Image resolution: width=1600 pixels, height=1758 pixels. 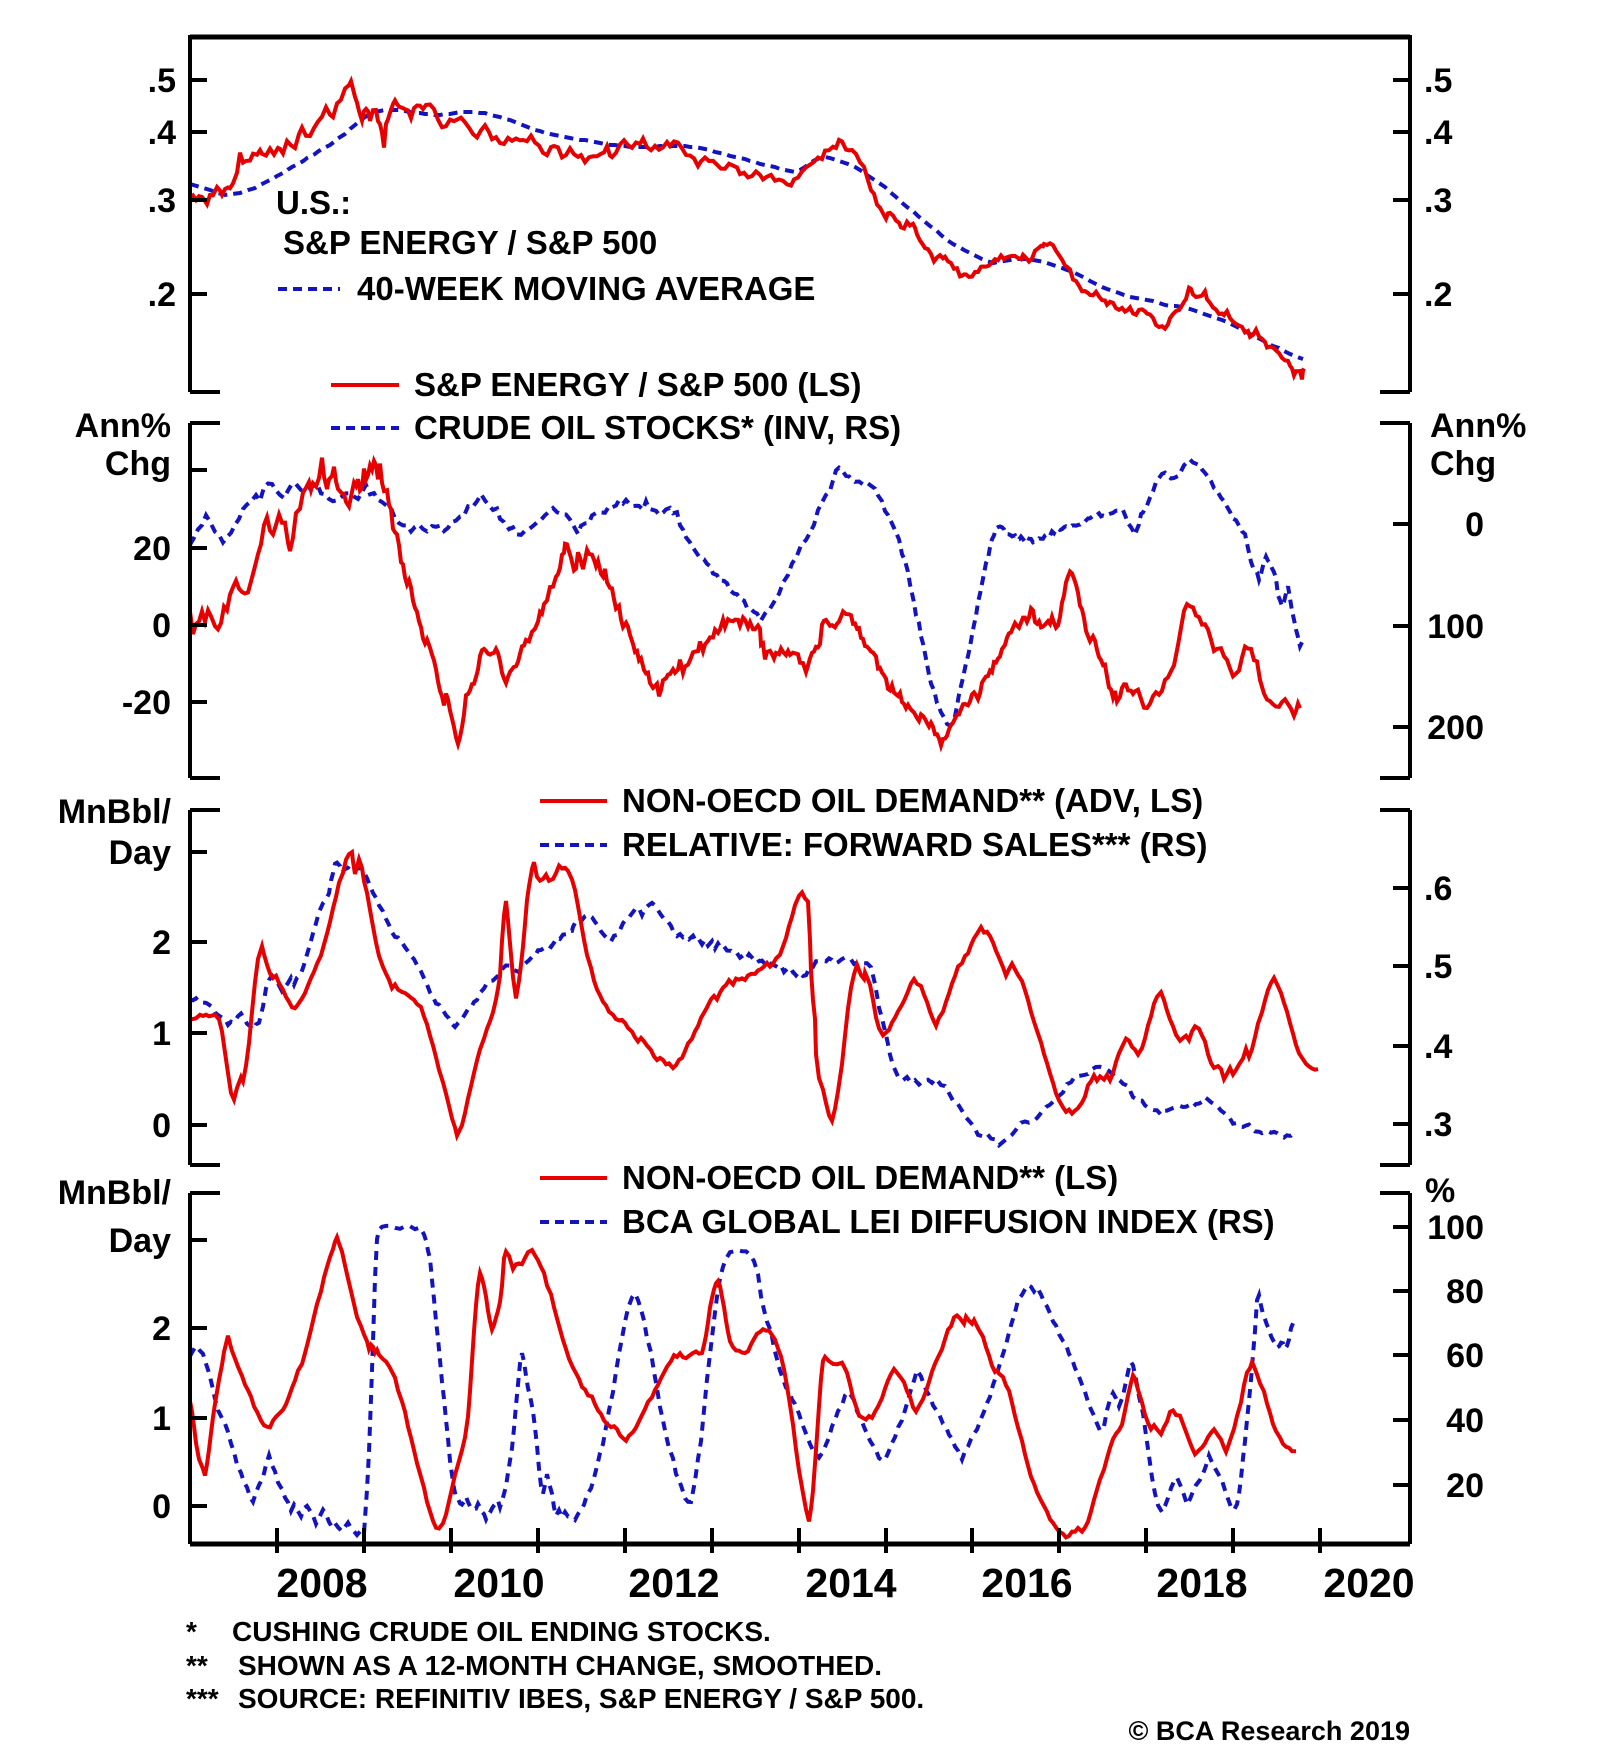 I want to click on svg-text: 2016, so click(x=1026, y=1583).